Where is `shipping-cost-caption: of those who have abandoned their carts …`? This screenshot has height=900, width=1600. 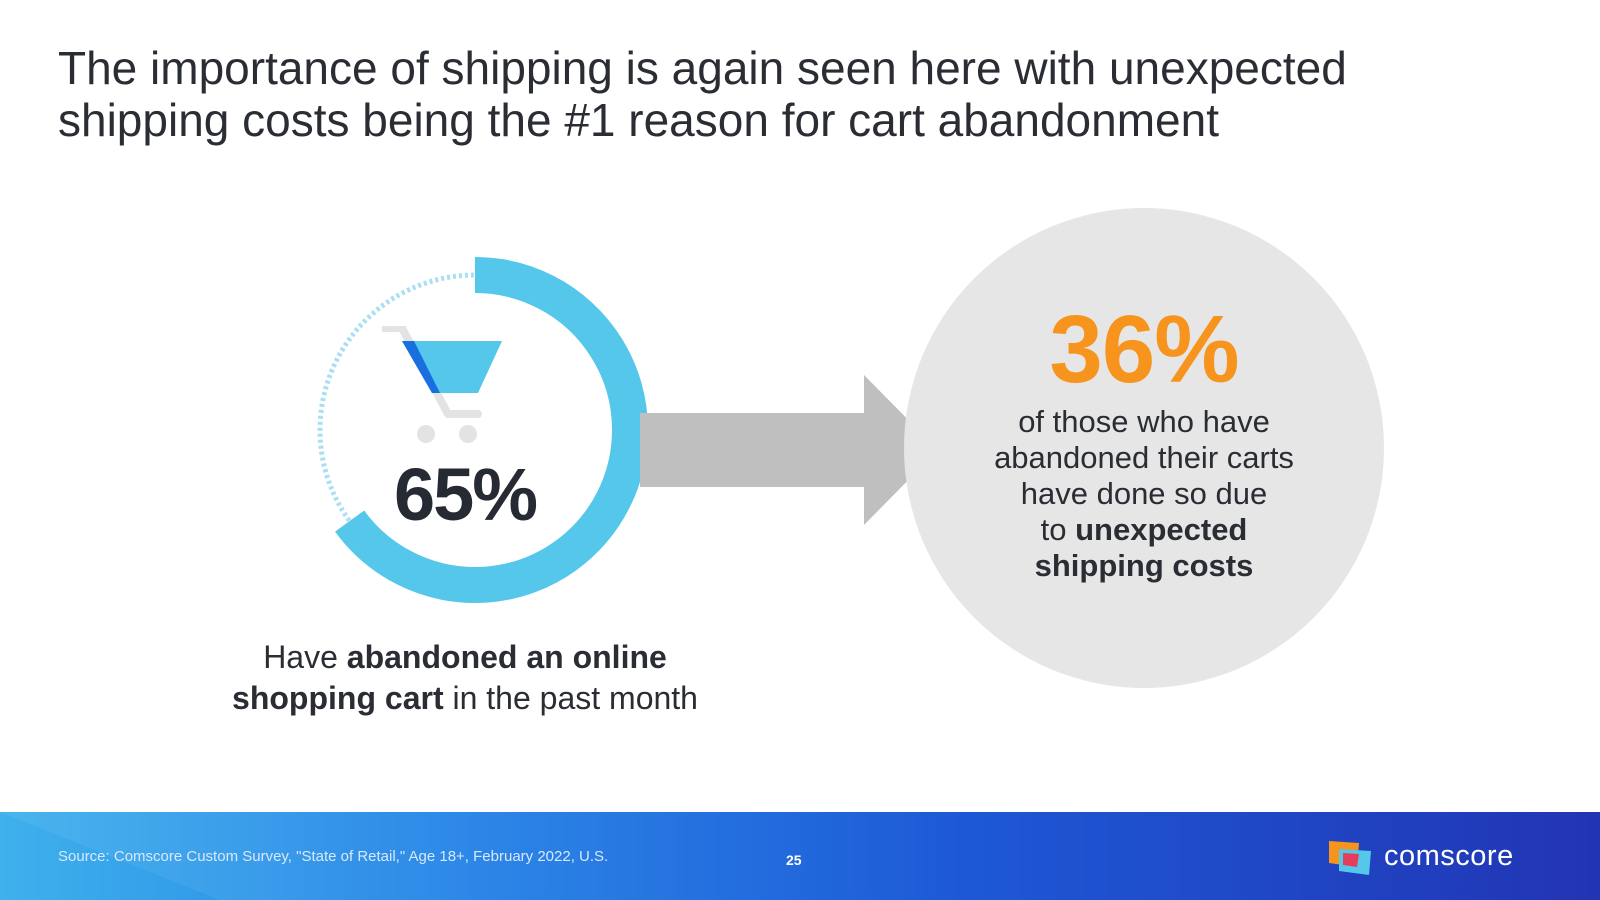
shipping-cost-caption: of those who have abandoned their carts … is located at coordinates (1144, 494).